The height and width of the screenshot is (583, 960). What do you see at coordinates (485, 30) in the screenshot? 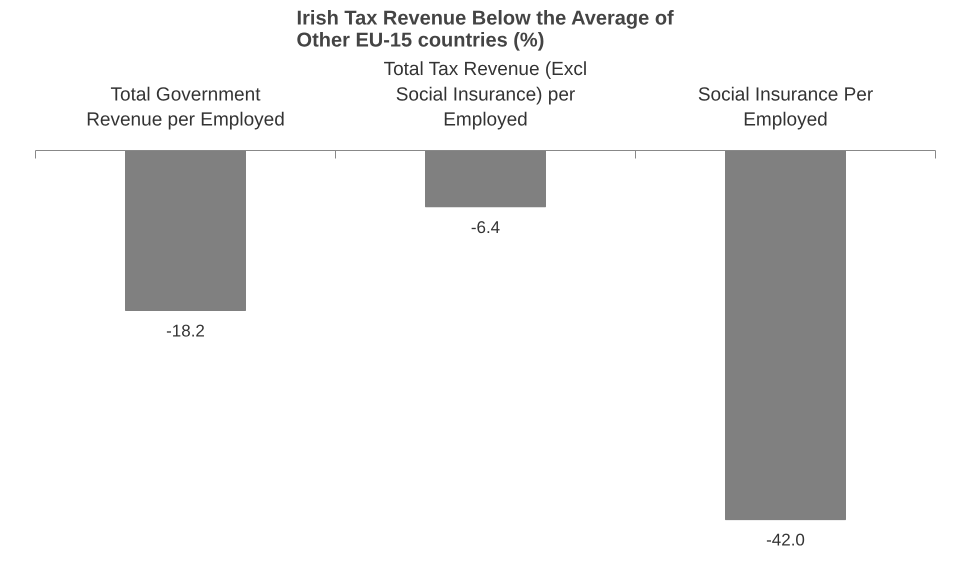
I see `chart-title: Irish Tax Revenue Below the Average of Other EU-15 countries (%)` at bounding box center [485, 30].